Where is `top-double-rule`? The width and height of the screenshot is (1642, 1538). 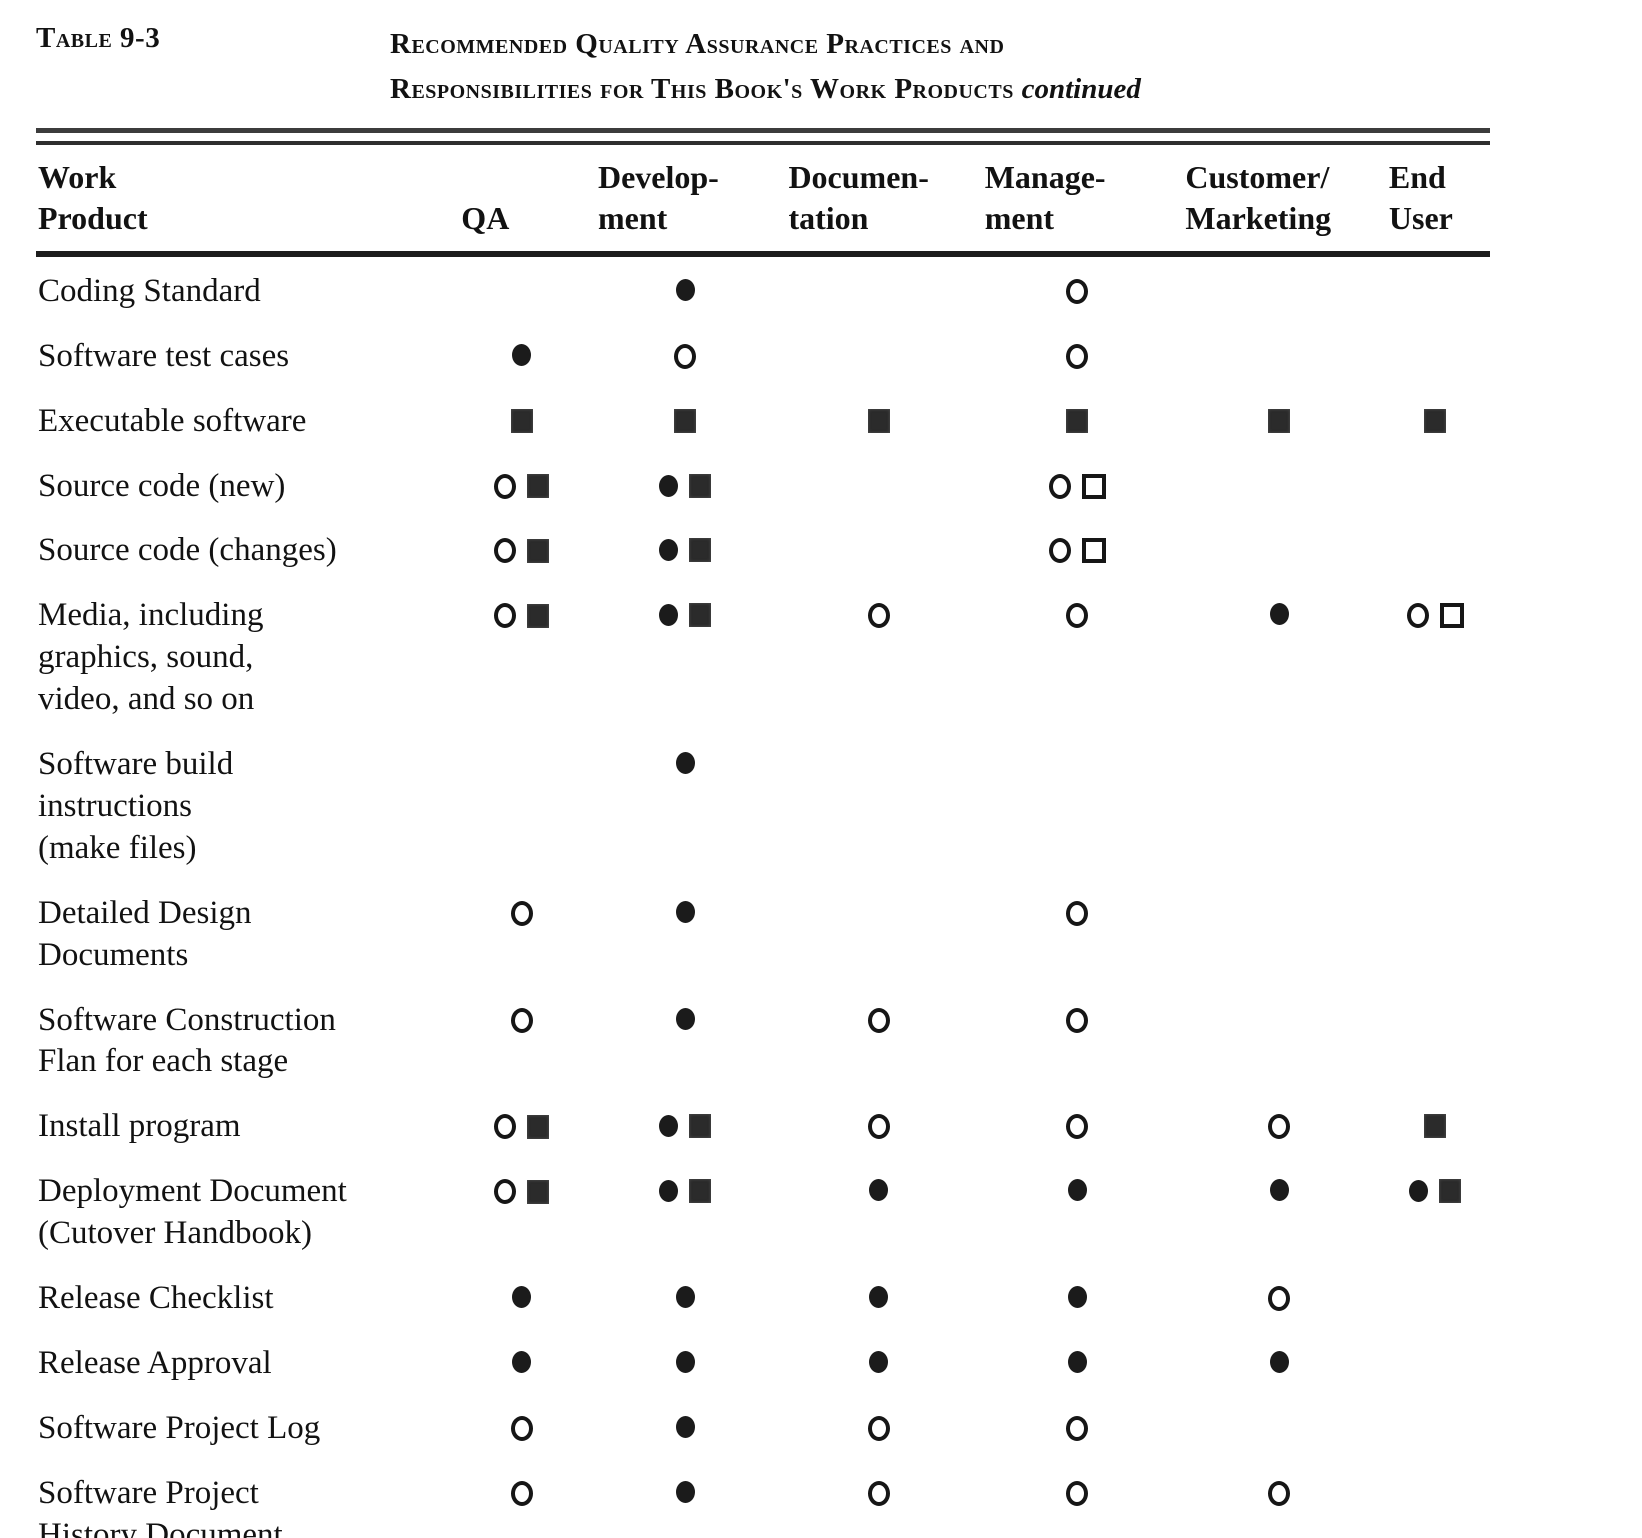 top-double-rule is located at coordinates (763, 136).